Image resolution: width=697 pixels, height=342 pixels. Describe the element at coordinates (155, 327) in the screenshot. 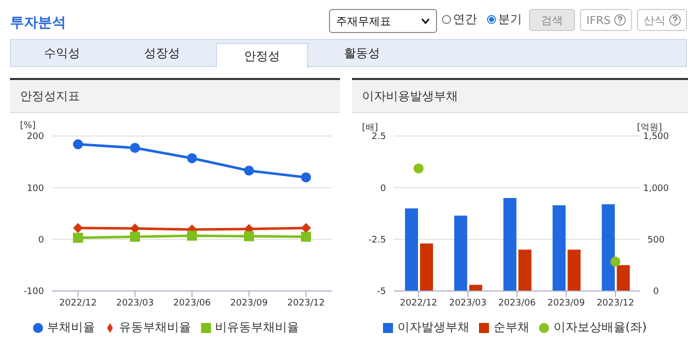

I see `legend-label: 유동부채비율` at that location.